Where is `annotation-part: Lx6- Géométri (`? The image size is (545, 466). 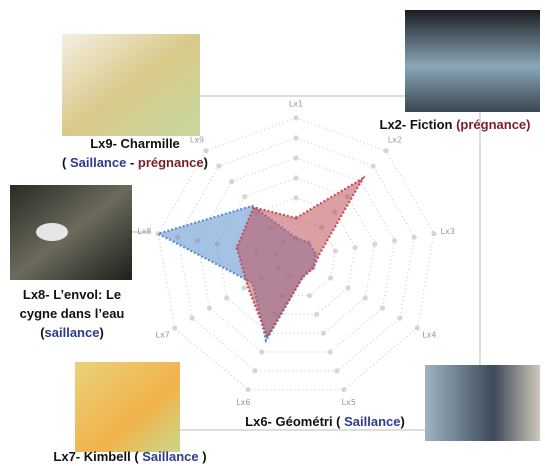
annotation-part: Lx6- Géométri ( is located at coordinates (294, 421).